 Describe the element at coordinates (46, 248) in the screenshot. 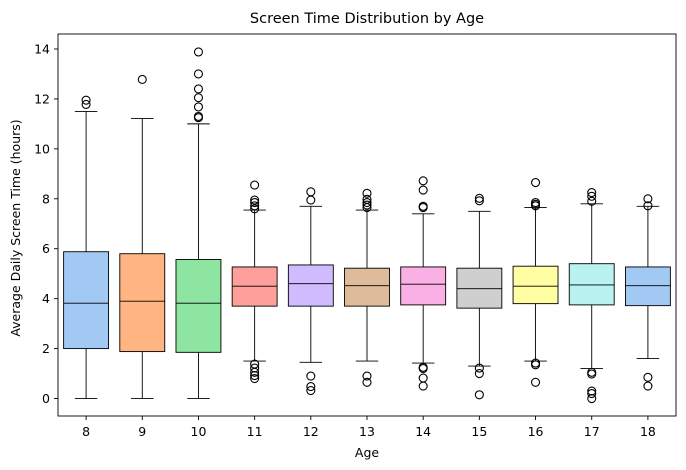

I see `y-tick-label: 6` at that location.